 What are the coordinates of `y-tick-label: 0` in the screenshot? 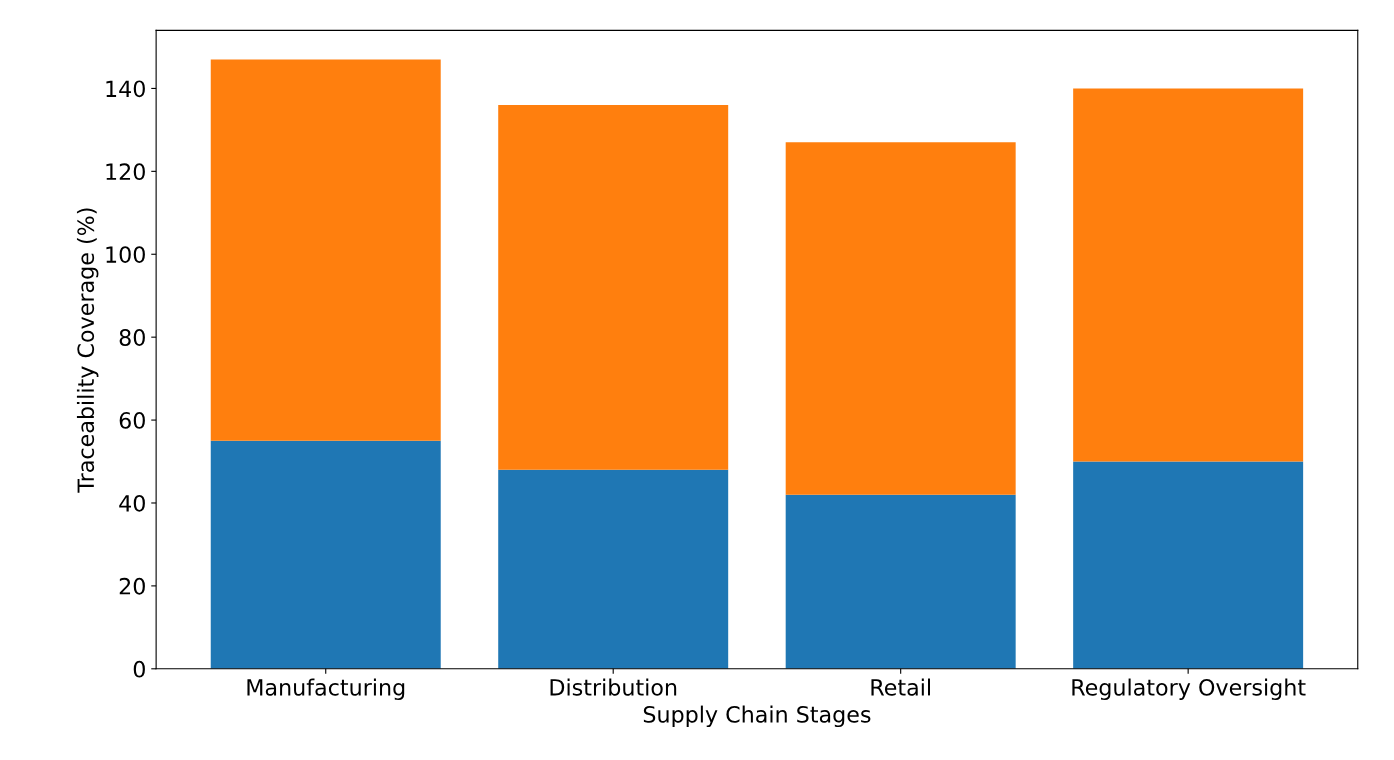 It's located at (139, 669).